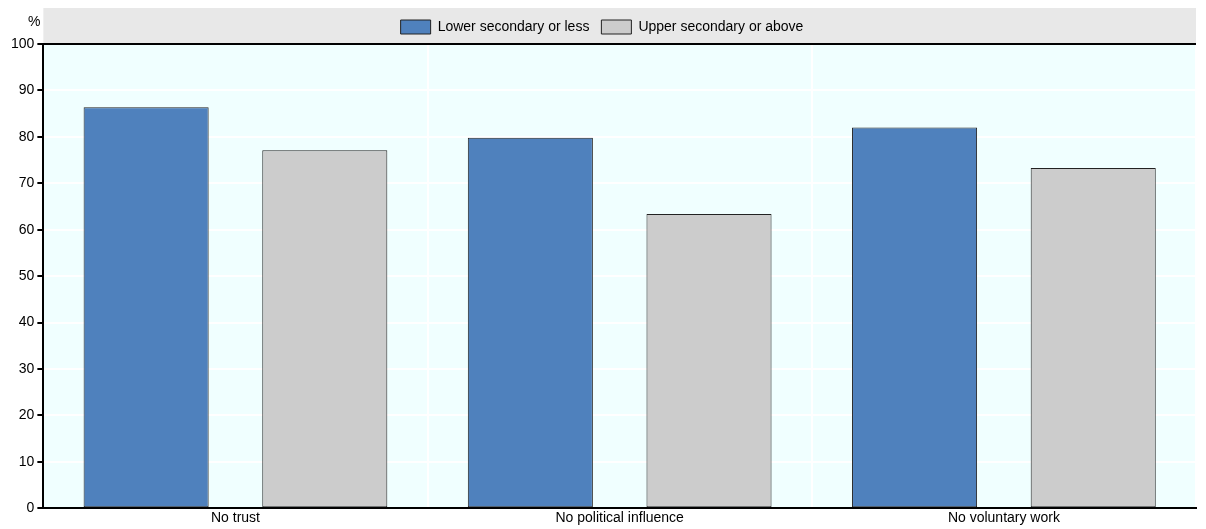  Describe the element at coordinates (26, 414) in the screenshot. I see `y-tick-label: 20` at that location.